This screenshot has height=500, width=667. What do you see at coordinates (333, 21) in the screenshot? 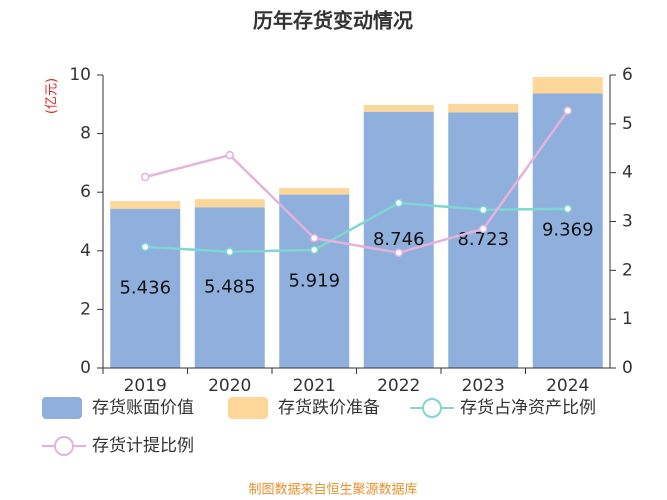
I see `chart-title: 历年存货变动情况` at bounding box center [333, 21].